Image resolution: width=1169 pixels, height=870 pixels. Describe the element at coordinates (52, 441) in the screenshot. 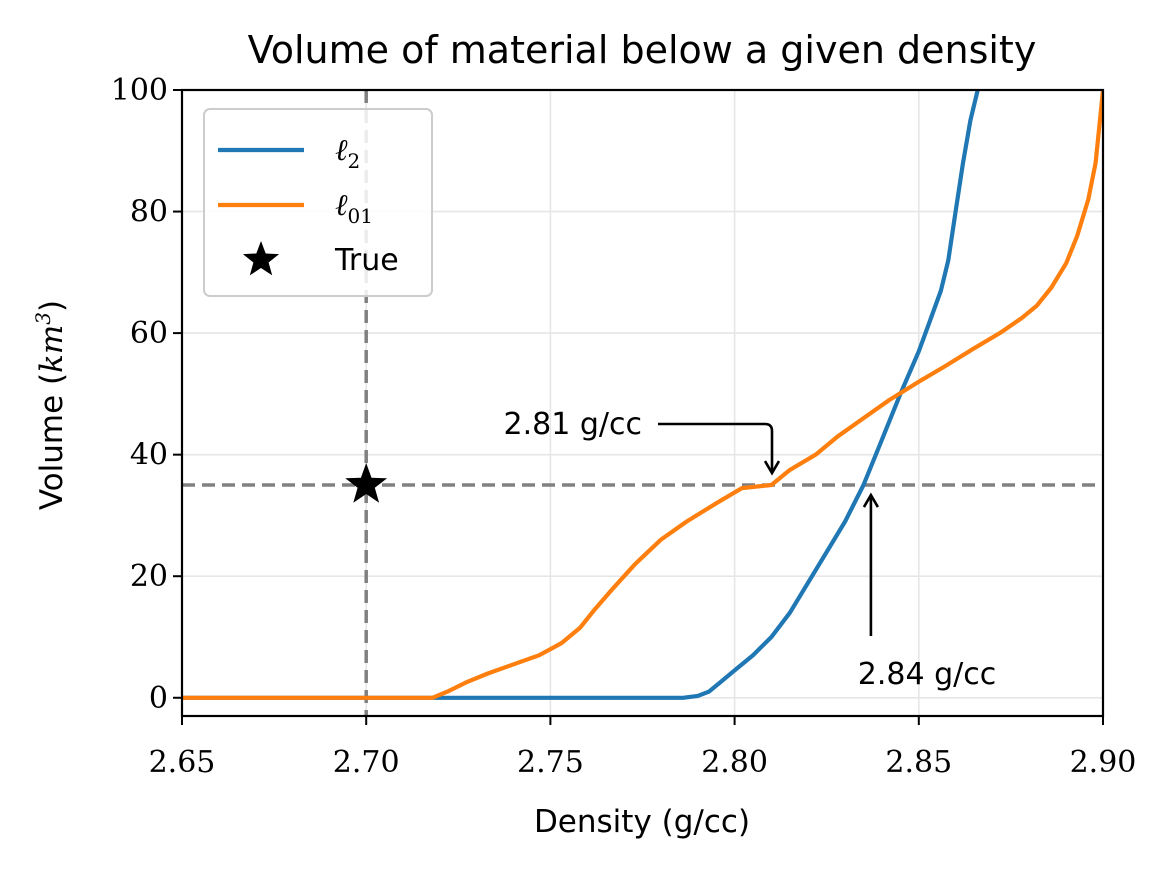

I see `y-axis-label-prefix: Volume (` at that location.